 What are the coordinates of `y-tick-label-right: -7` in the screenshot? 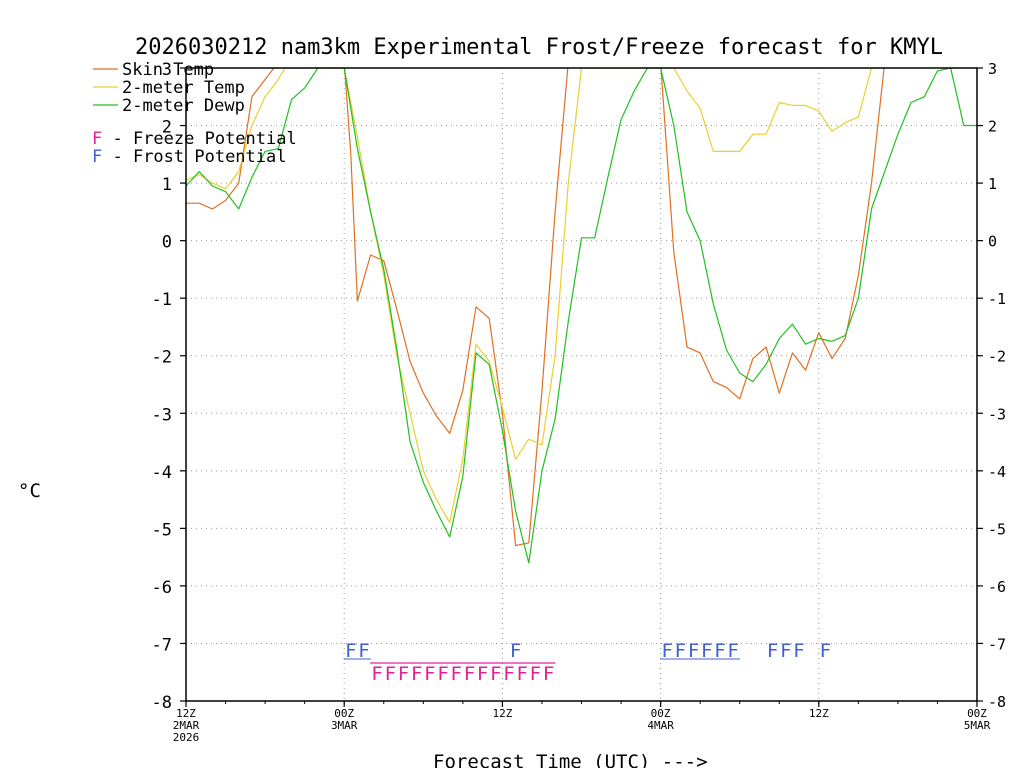 It's located at (997, 644).